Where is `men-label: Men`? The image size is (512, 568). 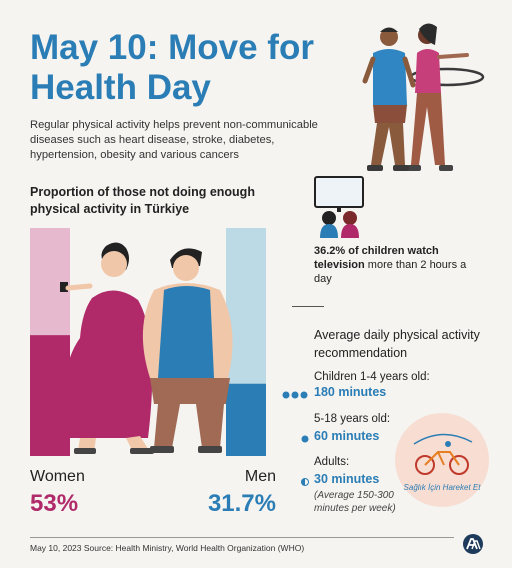
men-label: Men is located at coordinates (260, 476).